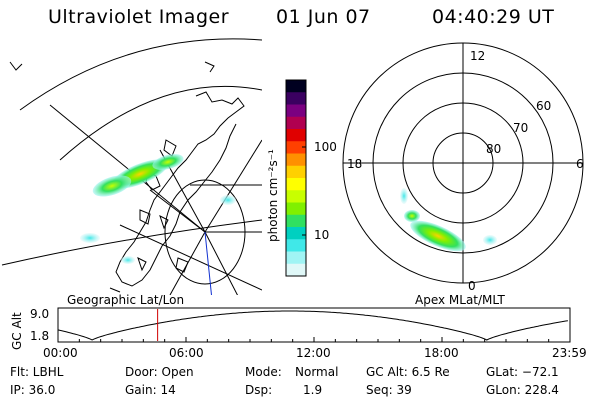 The width and height of the screenshot is (600, 400). What do you see at coordinates (39, 336) in the screenshot?
I see `alt-ytick-1.8: 1.8` at bounding box center [39, 336].